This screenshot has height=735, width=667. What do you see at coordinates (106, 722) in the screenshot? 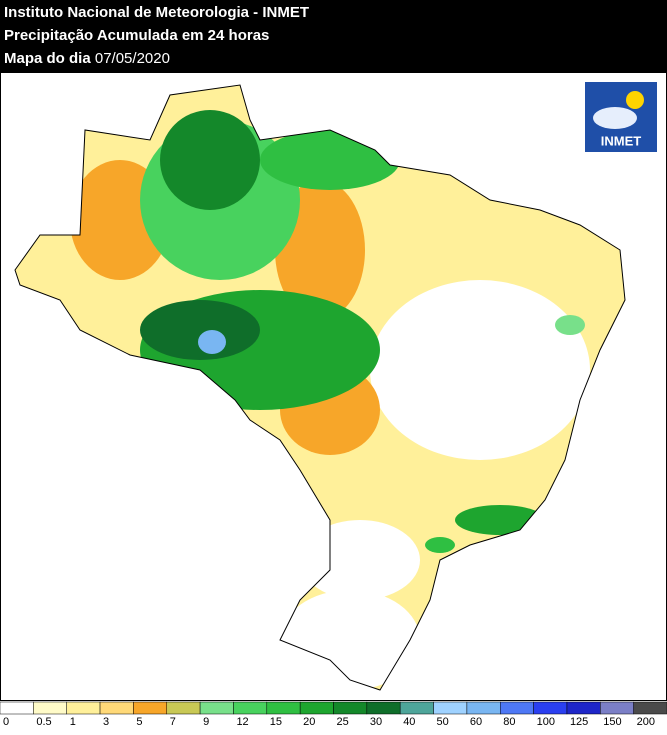
I see `legend-label: 3` at bounding box center [106, 722].